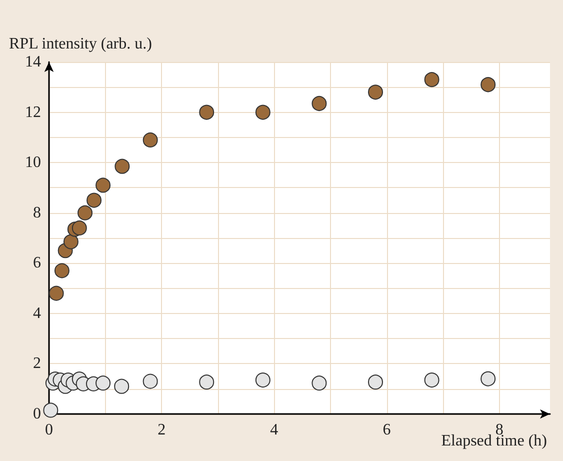 The width and height of the screenshot is (563, 461). Describe the element at coordinates (37, 263) in the screenshot. I see `y-tick-label: 6` at that location.